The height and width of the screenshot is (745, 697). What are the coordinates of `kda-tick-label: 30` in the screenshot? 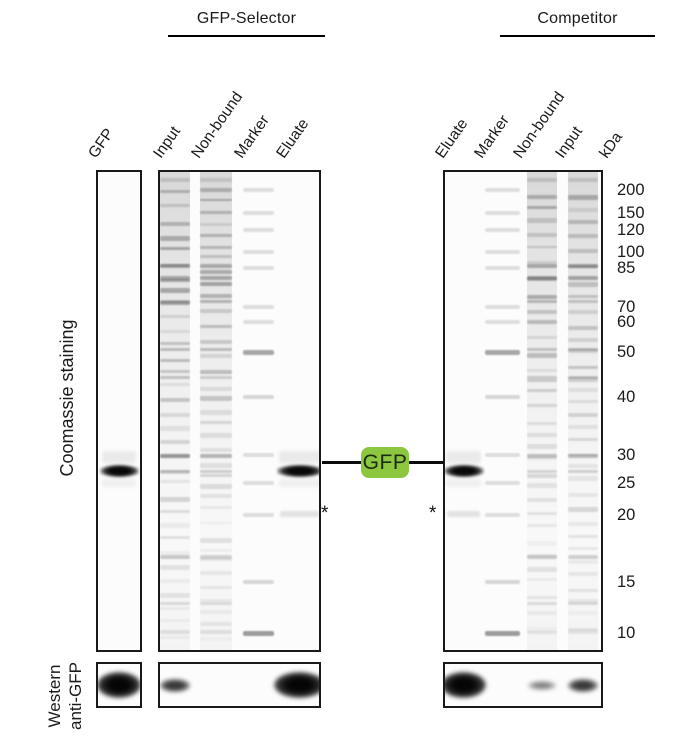 It's located at (626, 454).